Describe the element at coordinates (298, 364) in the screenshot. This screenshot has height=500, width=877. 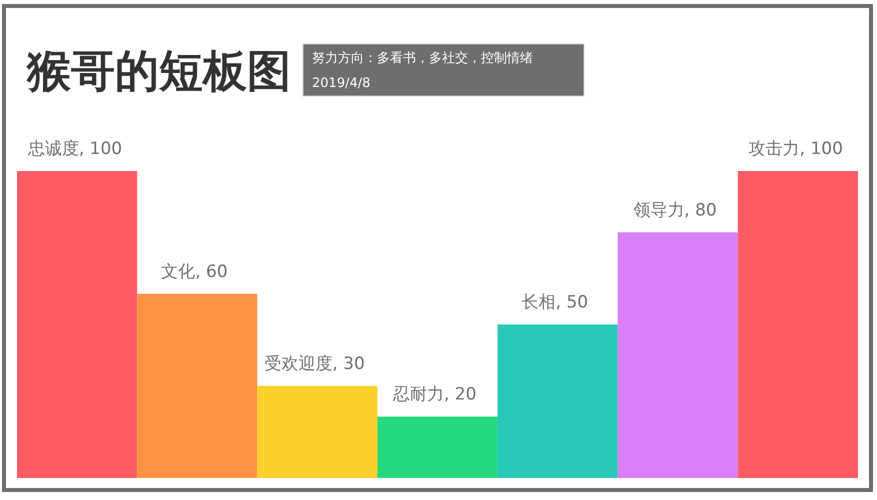
I see `x-tick-label: 受欢迎度` at that location.